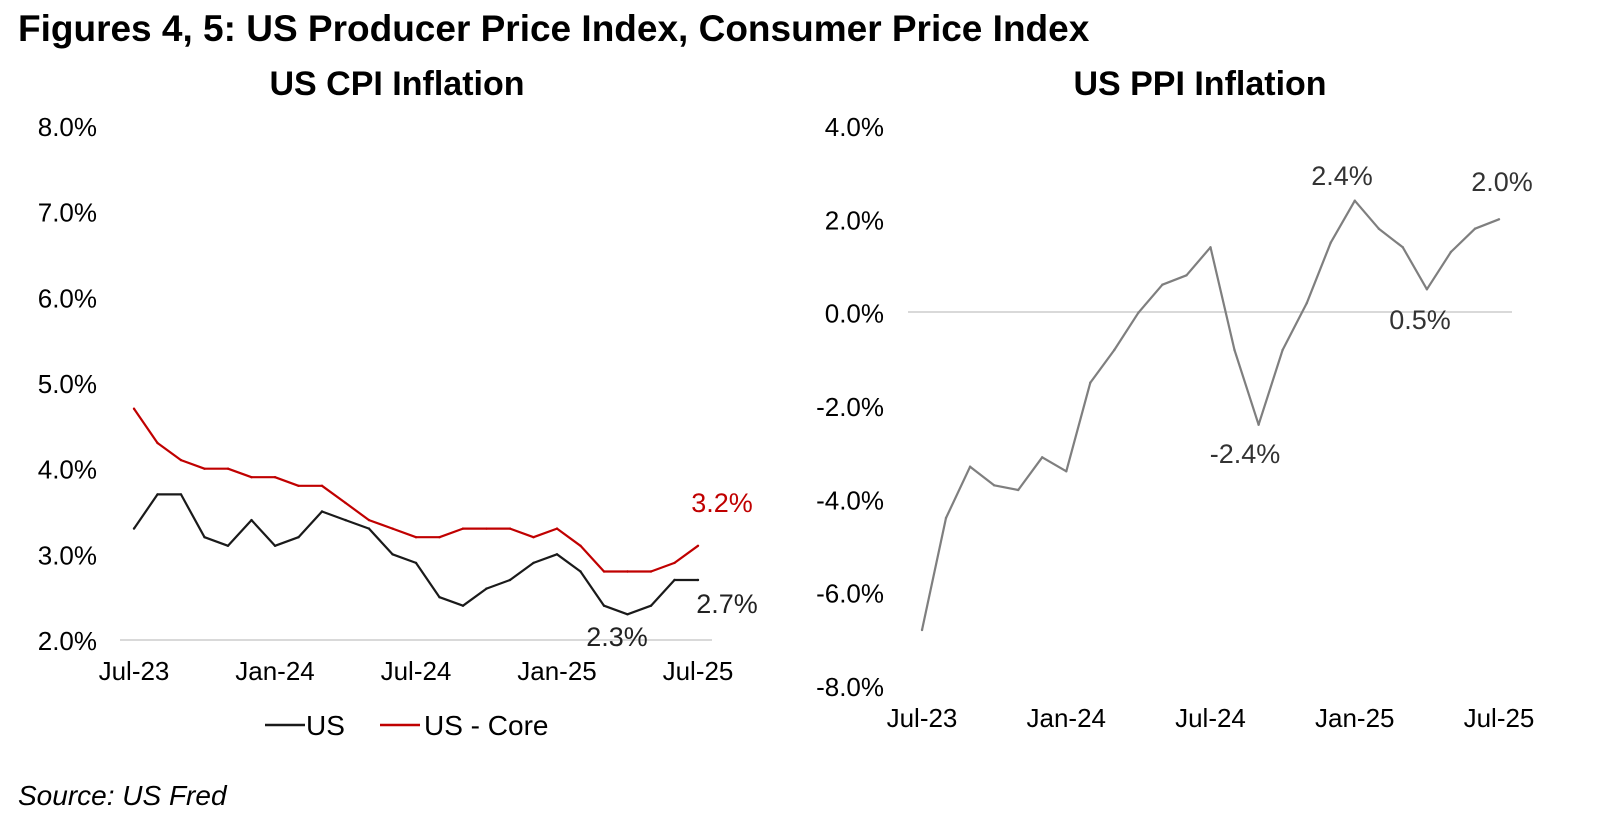 Image resolution: width=1600 pixels, height=826 pixels. Describe the element at coordinates (1342, 176) in the screenshot. I see `ppi-data-label: 2.4%` at that location.